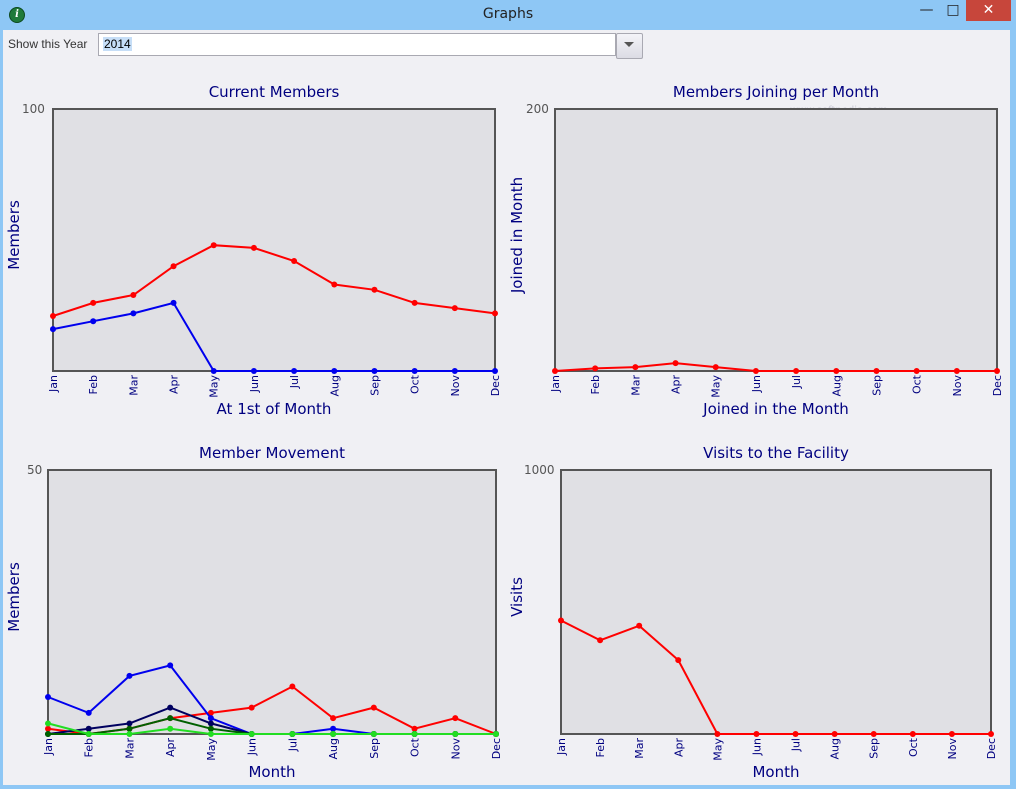 Image resolution: width=1016 pixels, height=789 pixels. I want to click on app-info-icon: i, so click(17, 15).